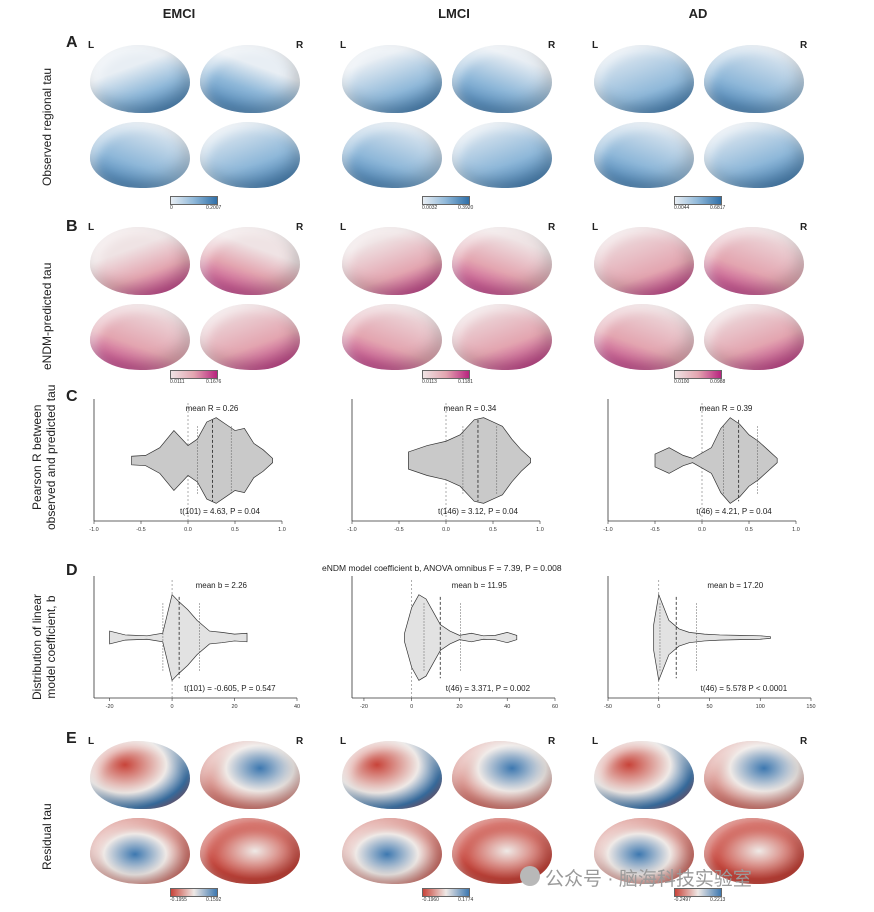  I want to click on colorbar-max-label: 0.2007, so click(214, 208).